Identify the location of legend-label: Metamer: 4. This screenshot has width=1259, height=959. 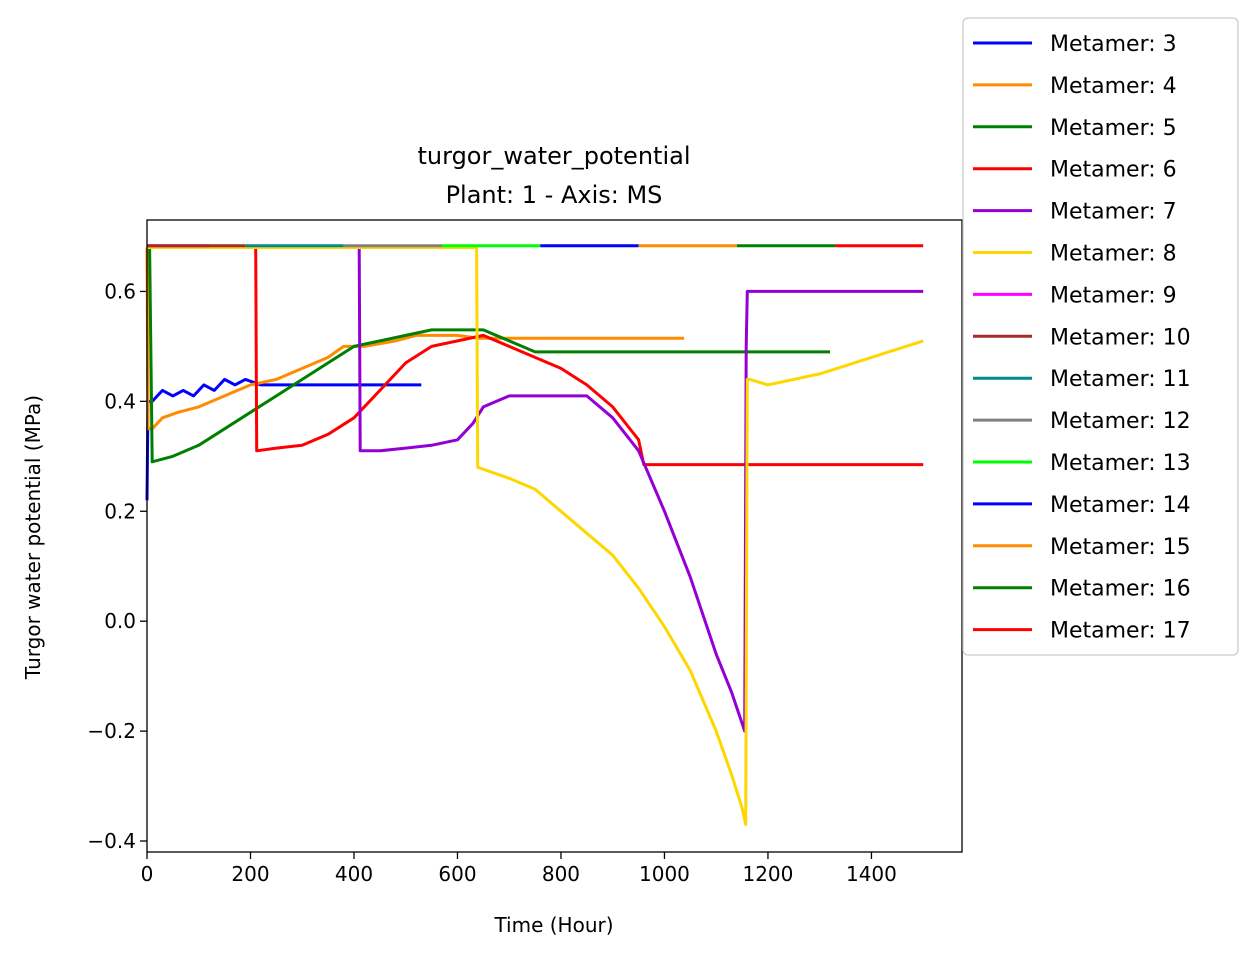
(1113, 86).